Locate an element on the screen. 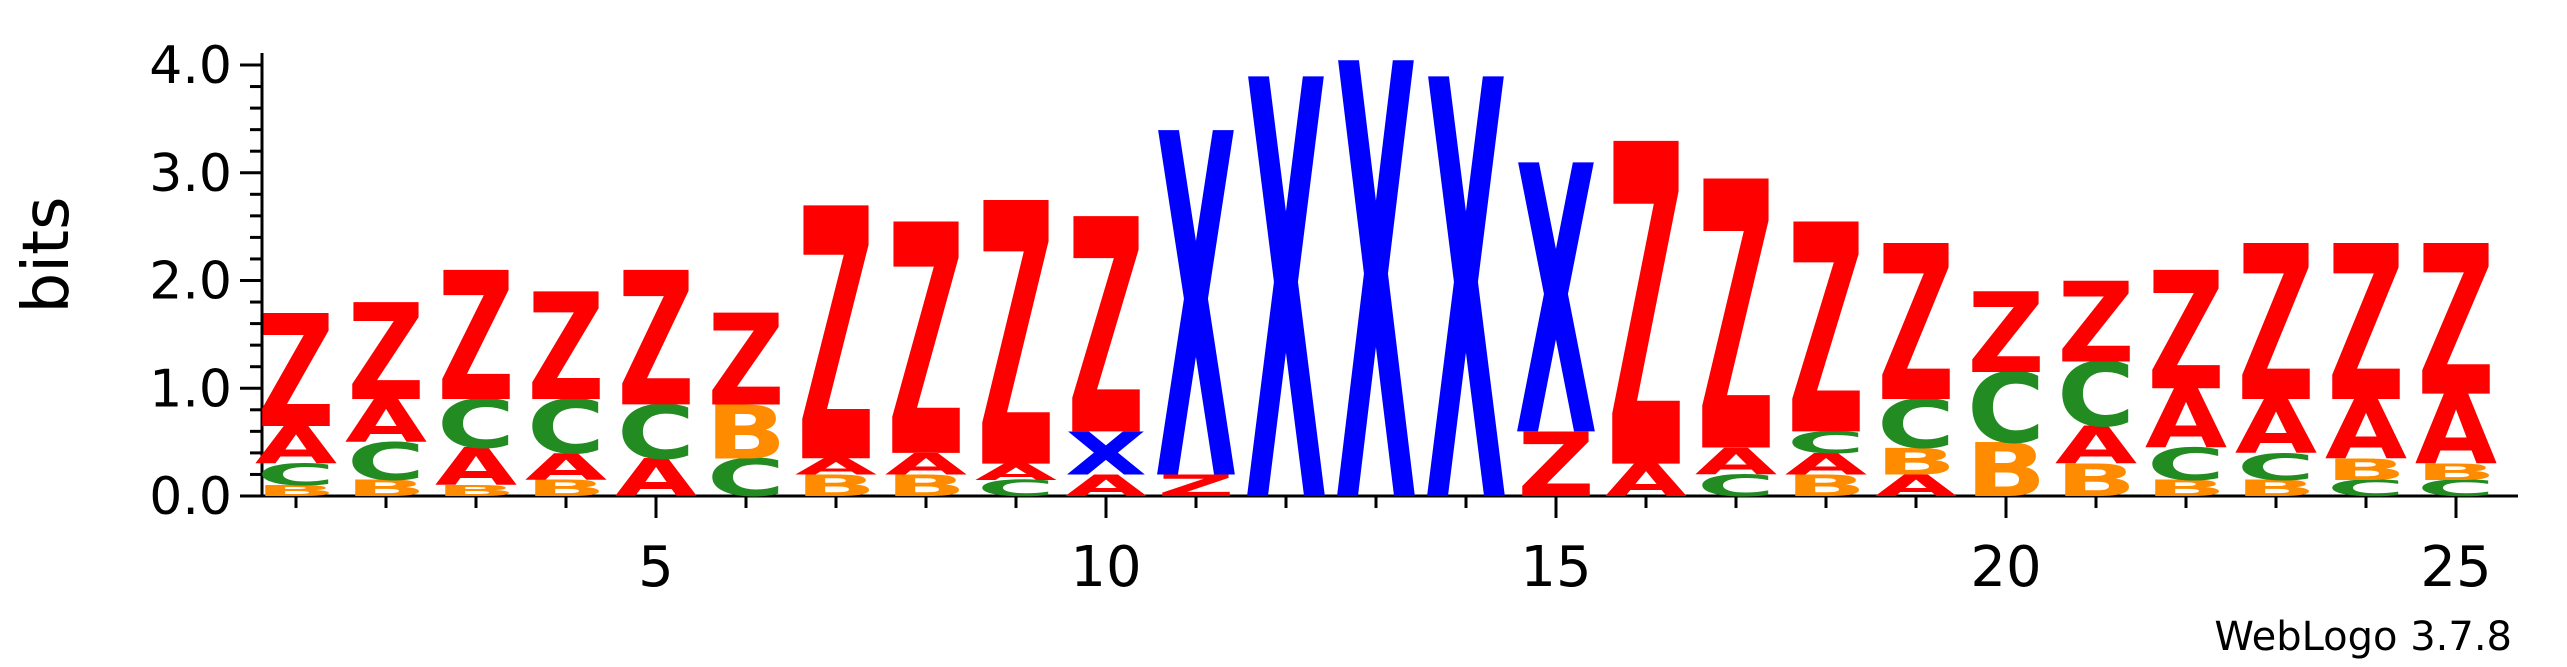  x-tick-label: 25 is located at coordinates (2455, 567).